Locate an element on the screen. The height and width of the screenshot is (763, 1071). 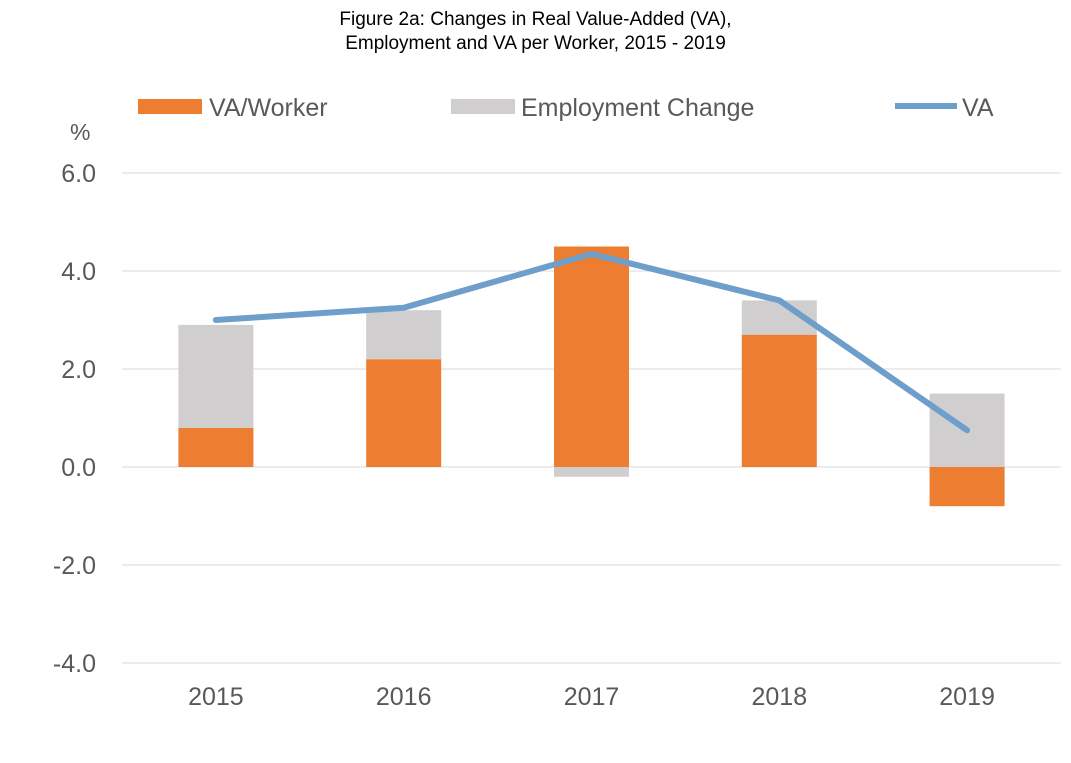
legend: VA/Worker Employment Change VA is located at coordinates (566, 108).